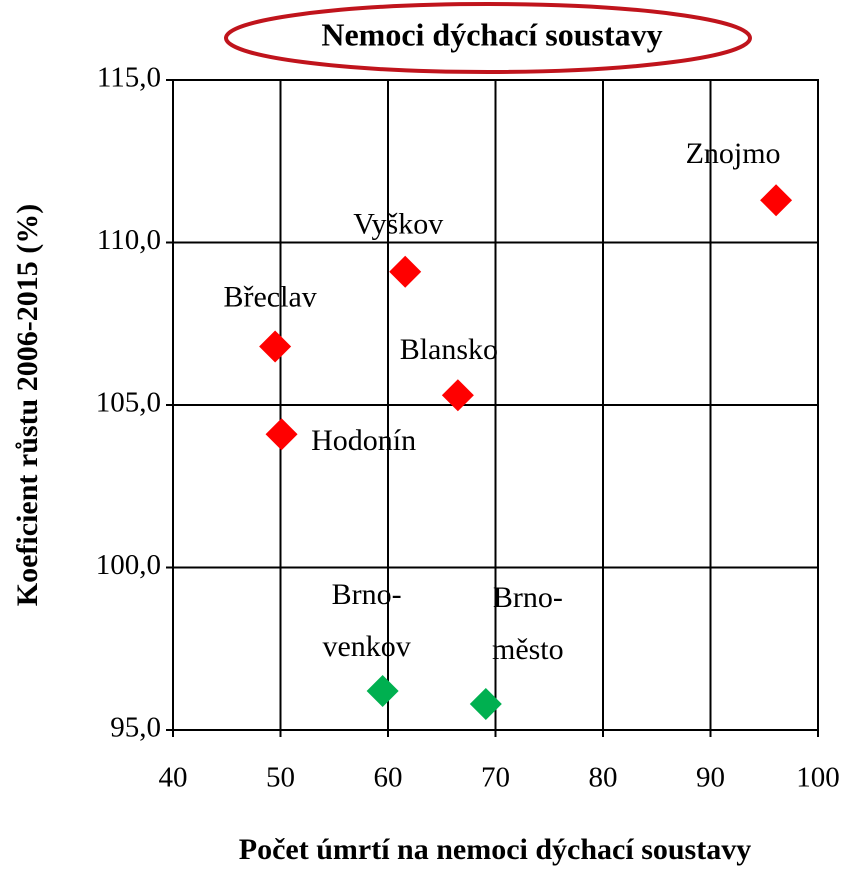 This screenshot has width=848, height=869. What do you see at coordinates (398, 224) in the screenshot?
I see `point-label: Vyškov` at bounding box center [398, 224].